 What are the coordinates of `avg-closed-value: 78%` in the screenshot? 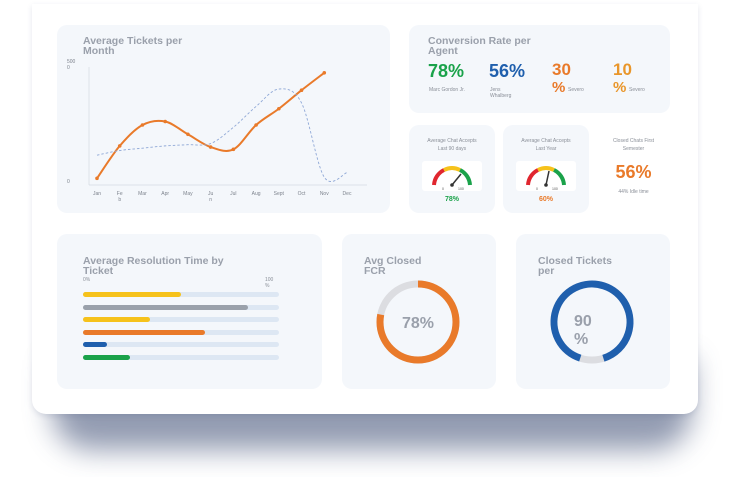 It's located at (418, 323).